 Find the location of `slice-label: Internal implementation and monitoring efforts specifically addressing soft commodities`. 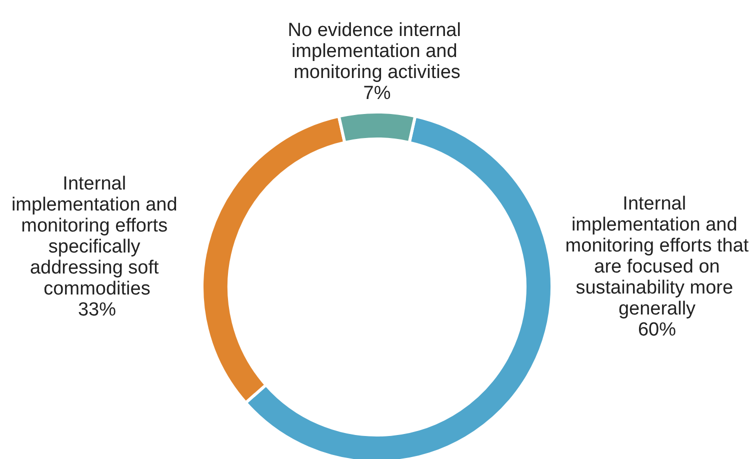

slice-label: Internal implementation and monitoring efforts specifically addressing soft commodities is located at coordinates (97, 237).